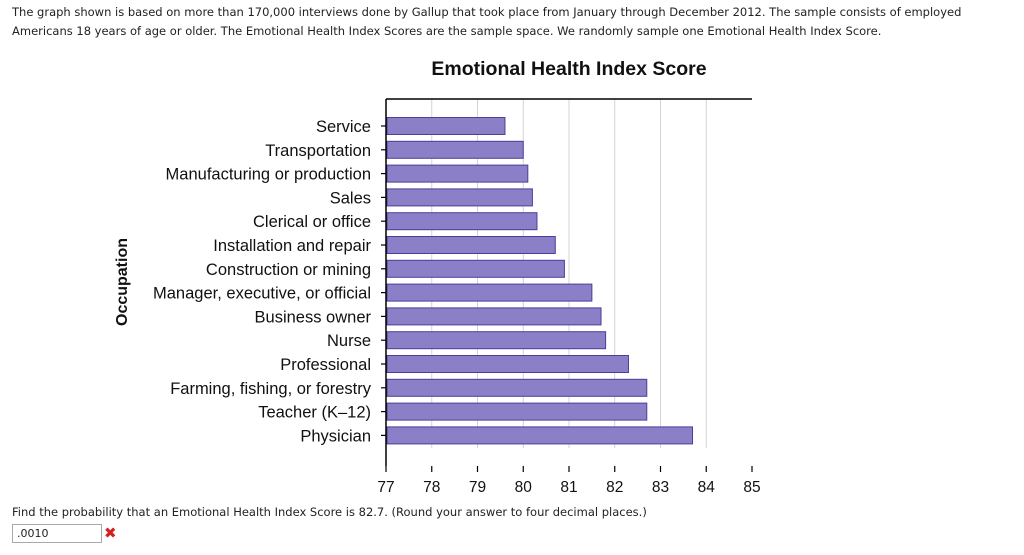 Image resolution: width=1024 pixels, height=555 pixels. What do you see at coordinates (57, 533) in the screenshot?
I see `answer-input` at bounding box center [57, 533].